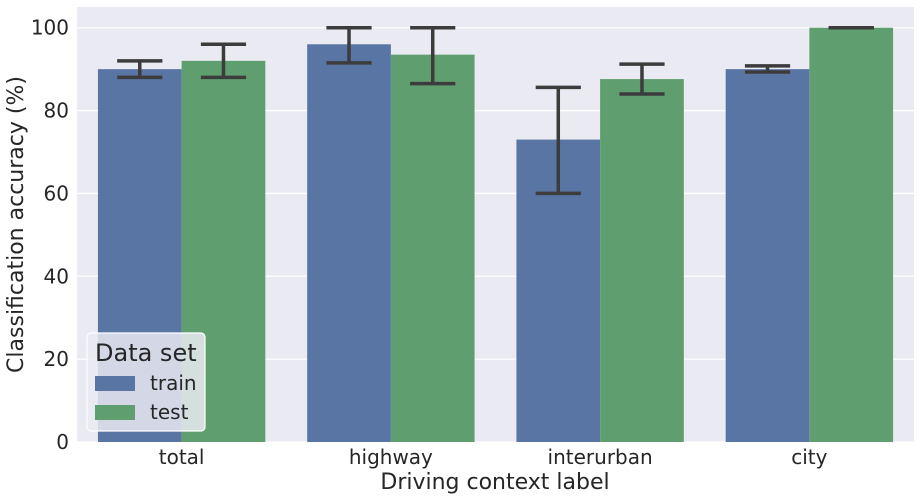 The height and width of the screenshot is (499, 920). Describe the element at coordinates (182, 457) in the screenshot. I see `x-tick-label-total: total` at that location.